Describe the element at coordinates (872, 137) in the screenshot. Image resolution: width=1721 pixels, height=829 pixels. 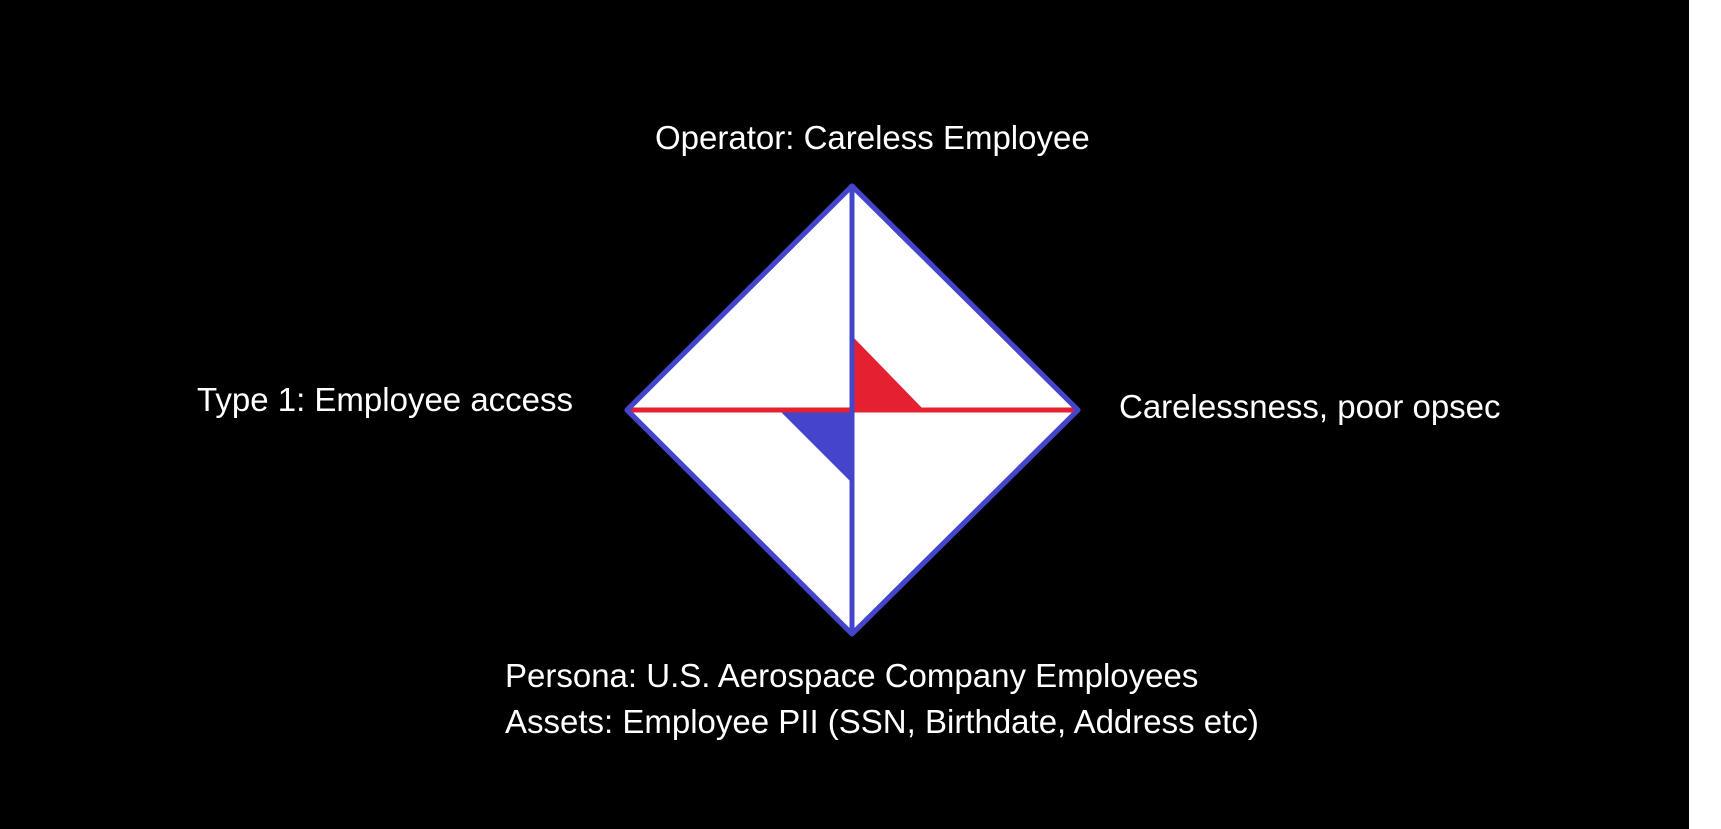
I see `vertex-label-top: Operator: Careless Employee` at that location.